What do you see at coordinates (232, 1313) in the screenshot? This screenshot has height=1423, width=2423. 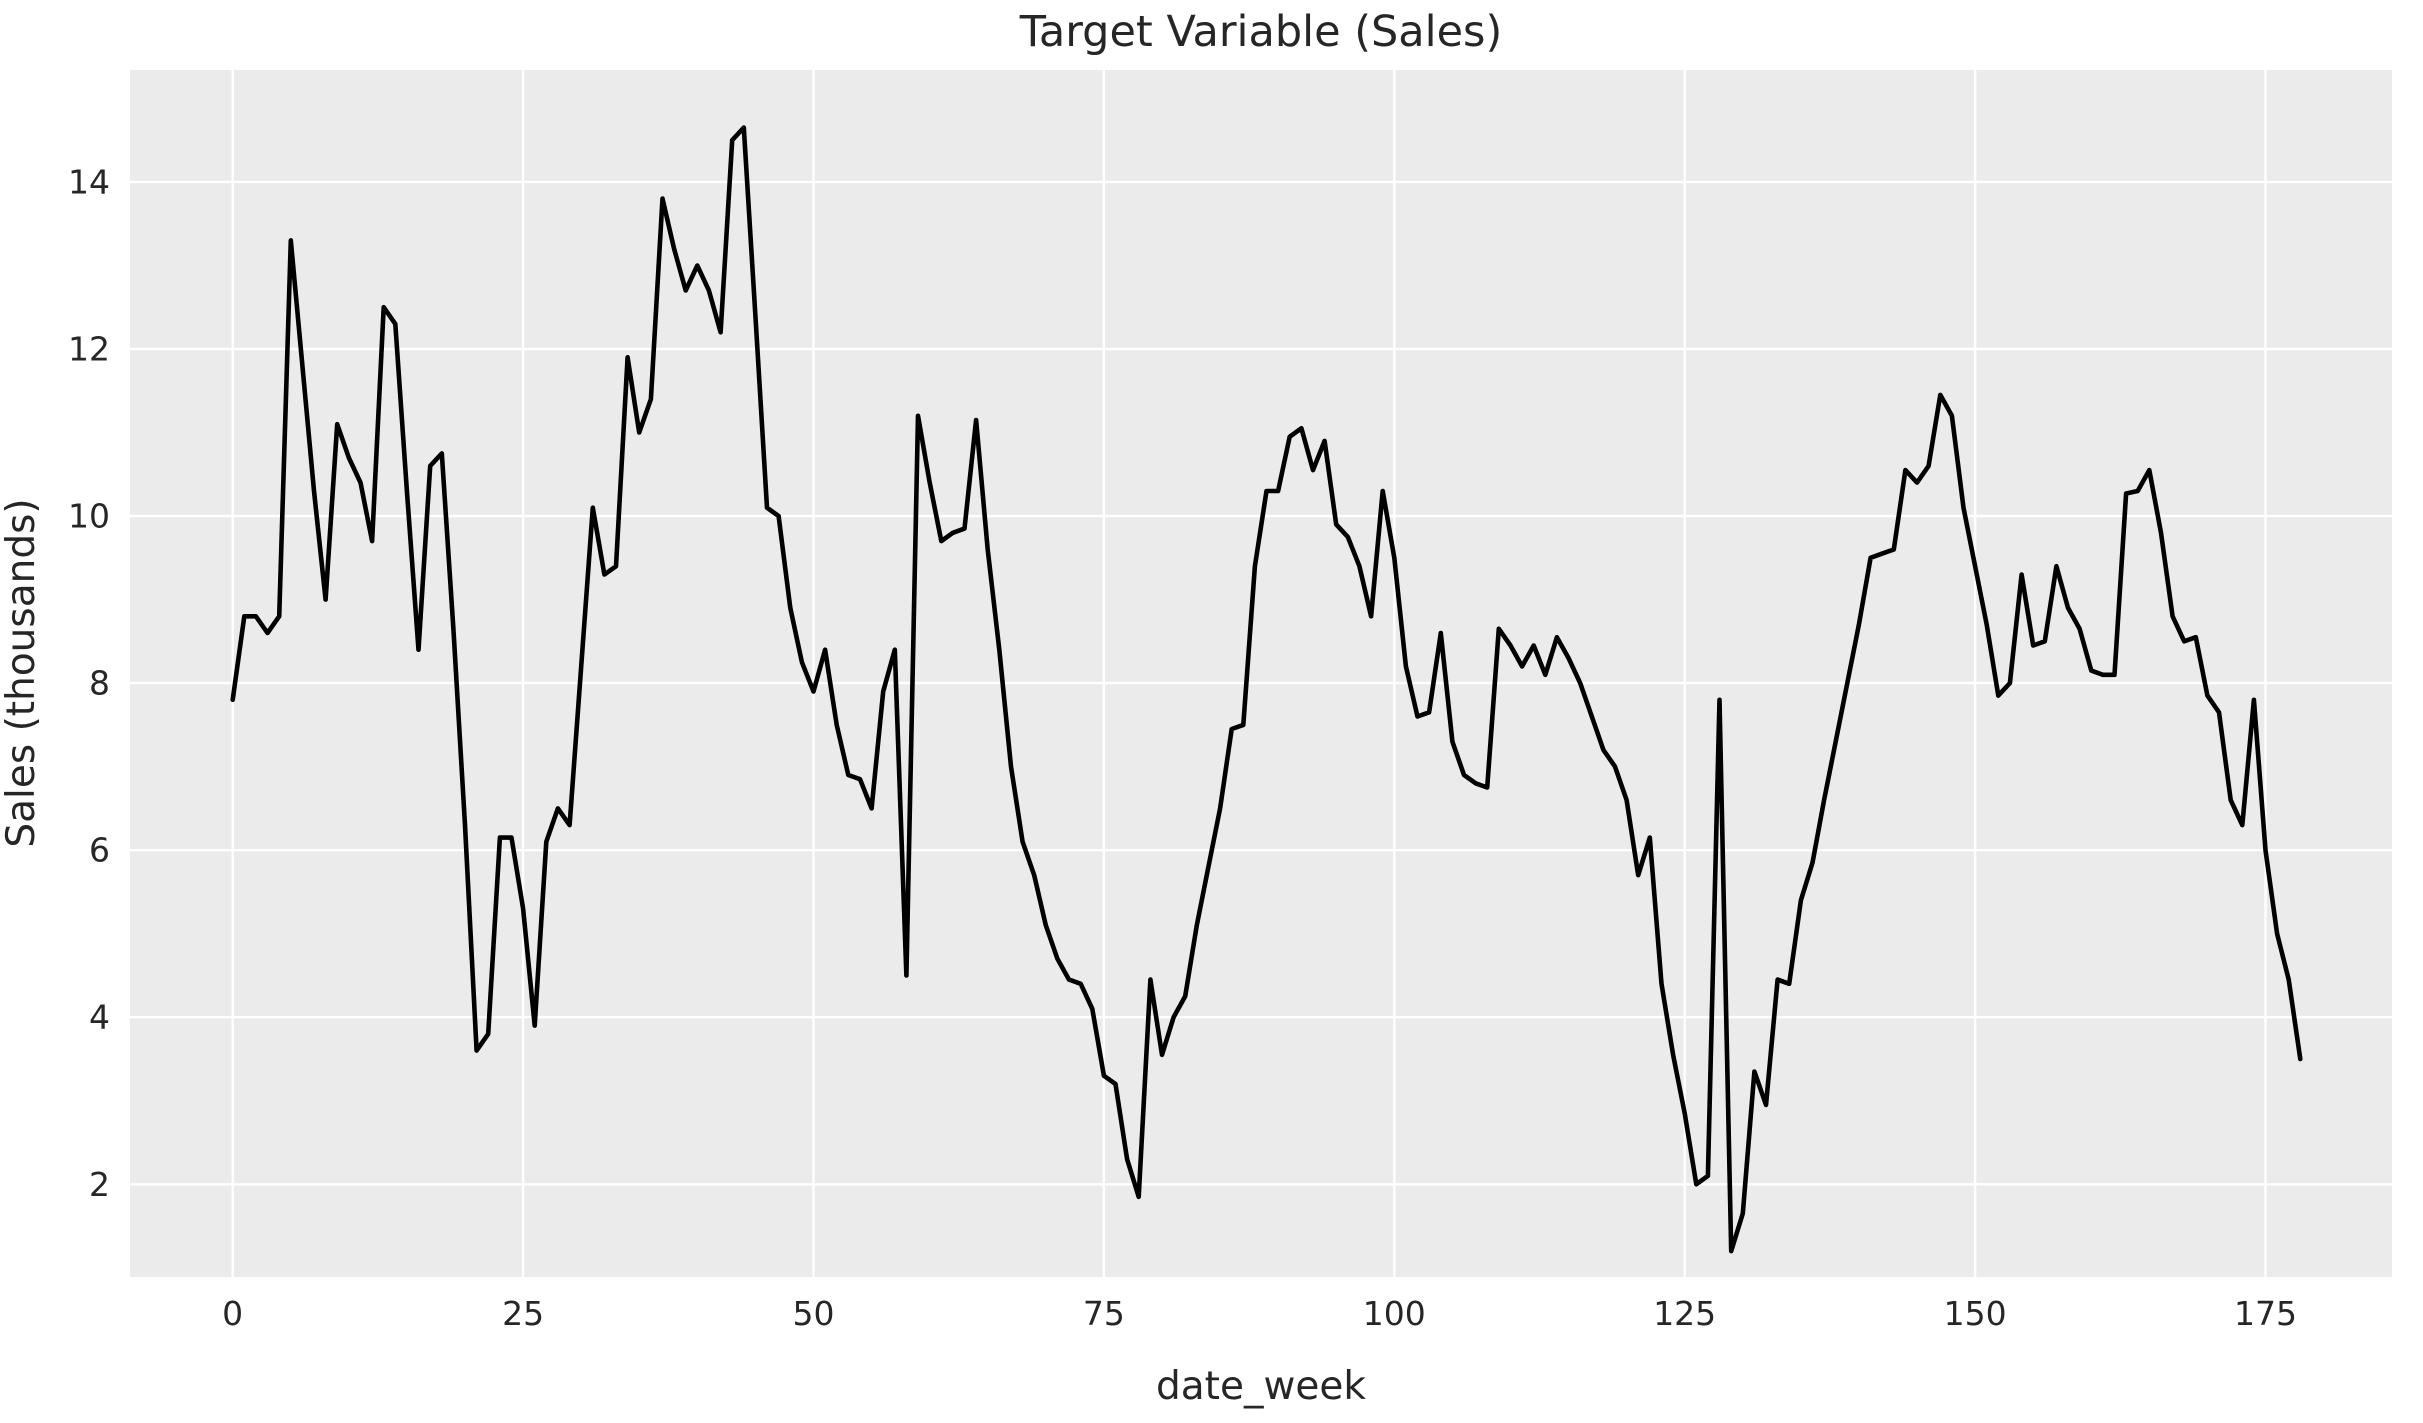 I see `x-tick-label: 0` at bounding box center [232, 1313].